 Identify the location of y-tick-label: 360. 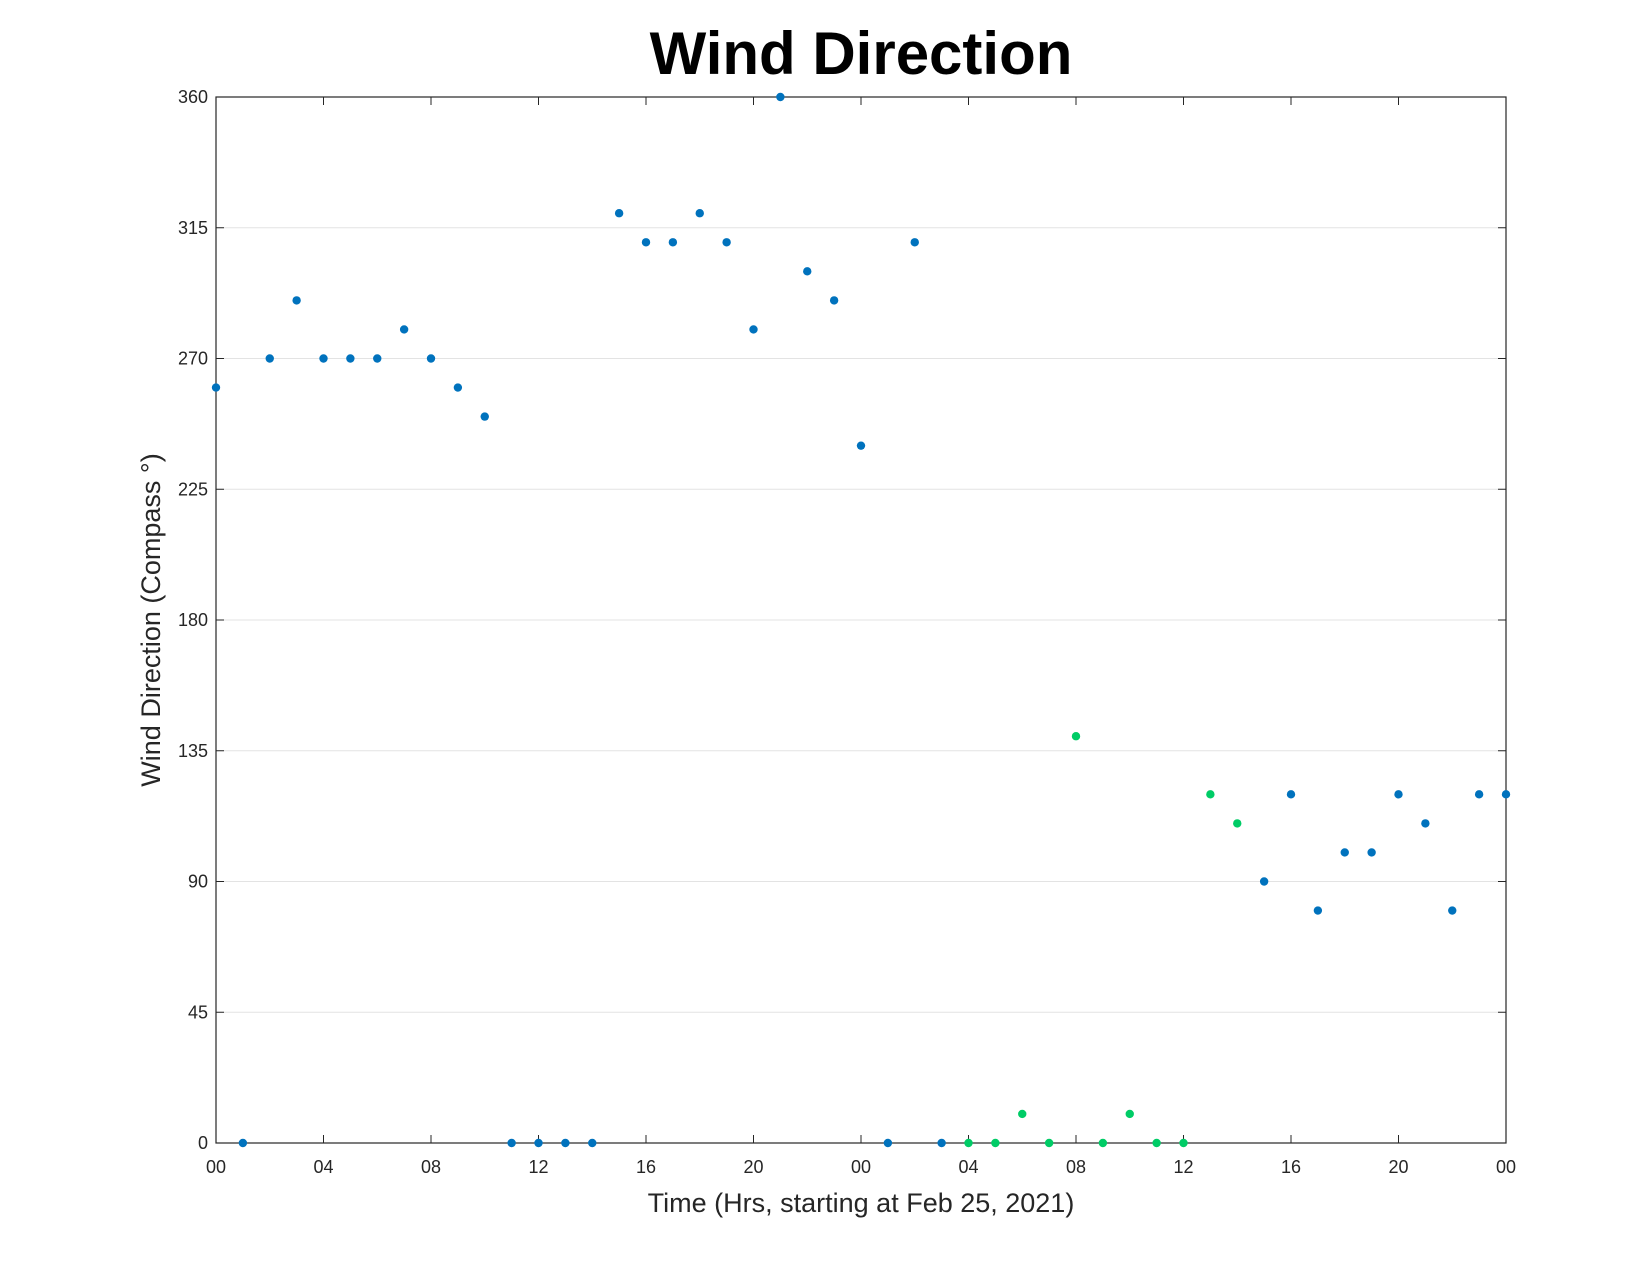
(193, 97).